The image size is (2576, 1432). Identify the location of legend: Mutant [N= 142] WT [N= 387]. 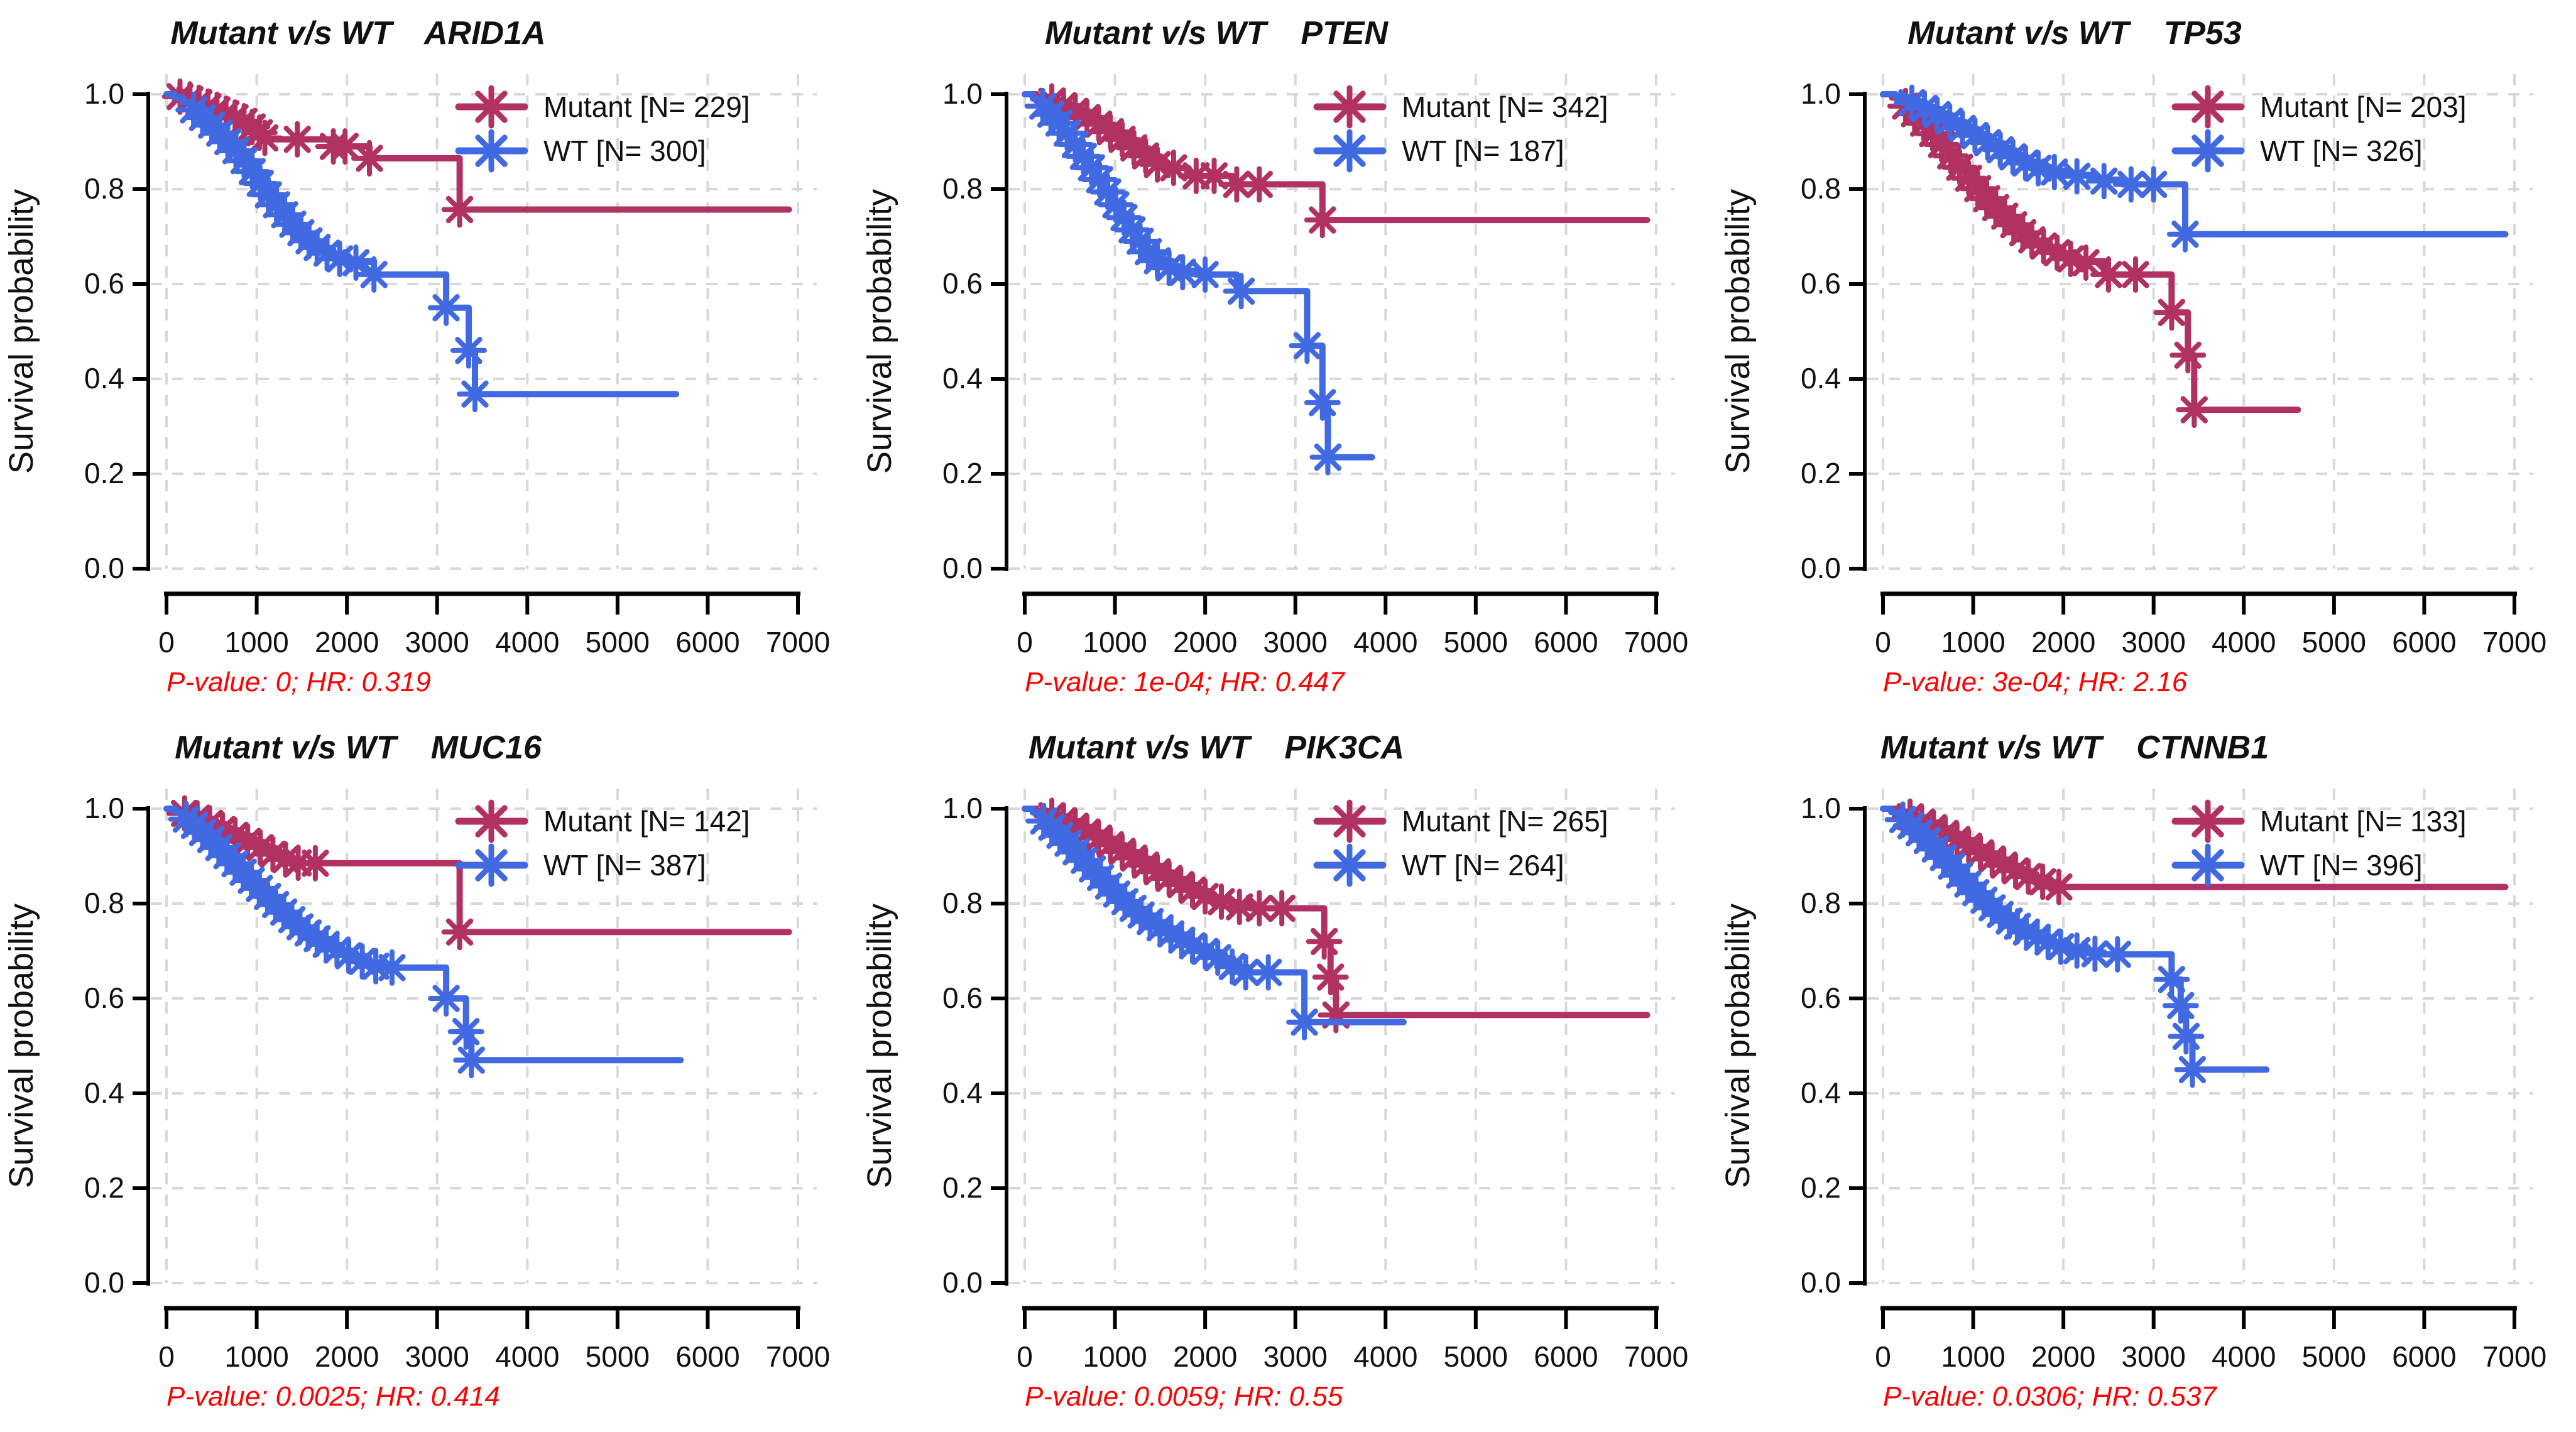
(602, 843).